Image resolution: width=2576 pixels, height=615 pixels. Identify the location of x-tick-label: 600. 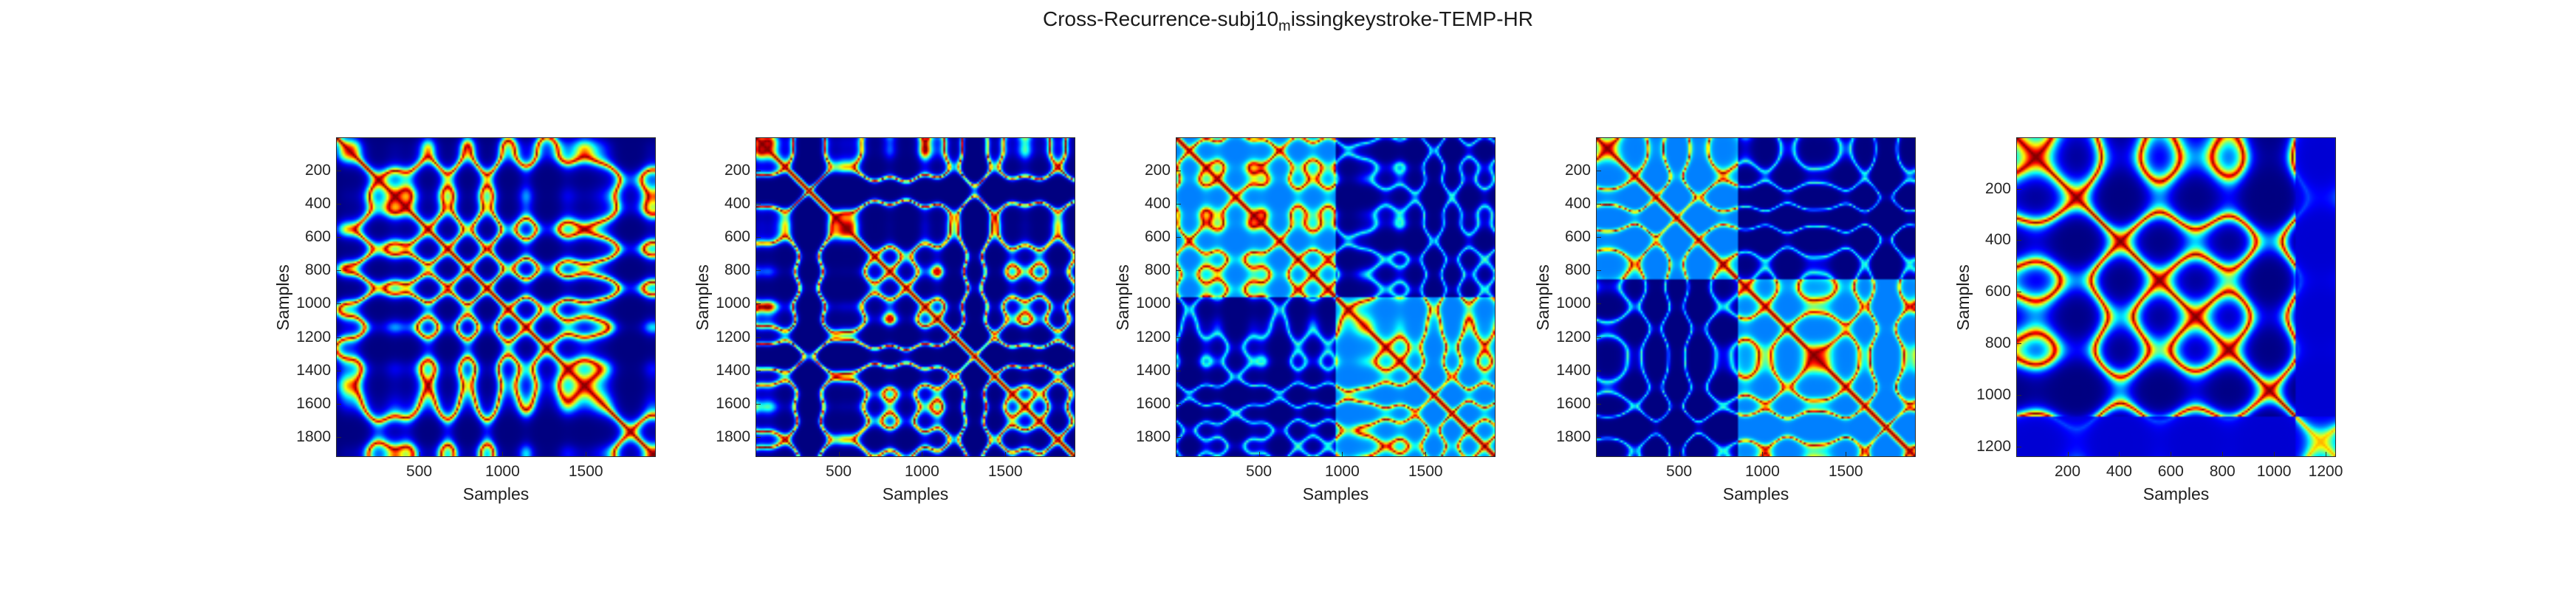
(2170, 471).